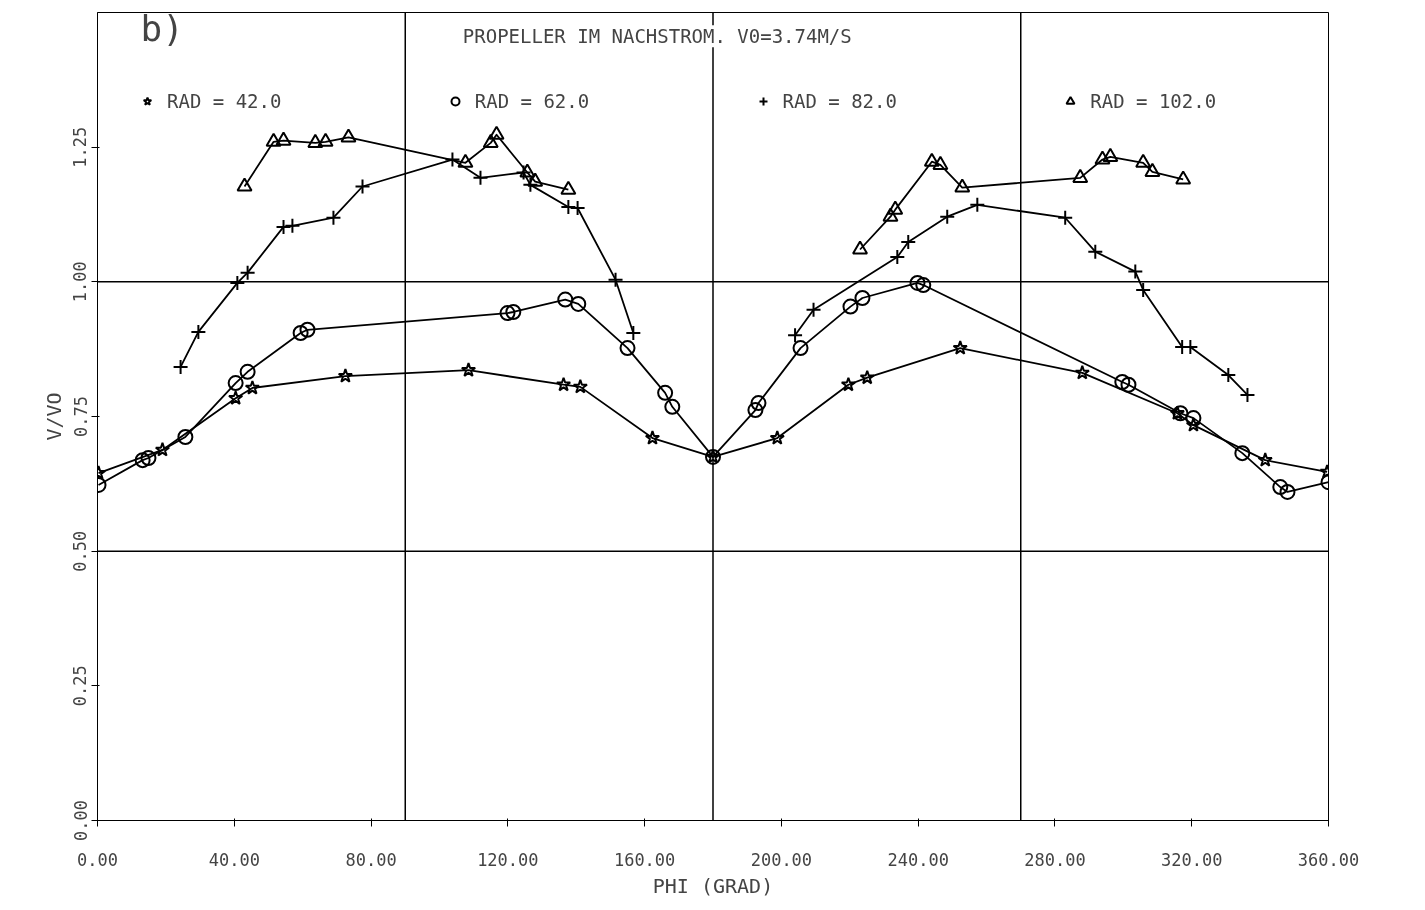 The height and width of the screenshot is (910, 1425). I want to click on x-tick-label: 120.00, so click(508, 859).